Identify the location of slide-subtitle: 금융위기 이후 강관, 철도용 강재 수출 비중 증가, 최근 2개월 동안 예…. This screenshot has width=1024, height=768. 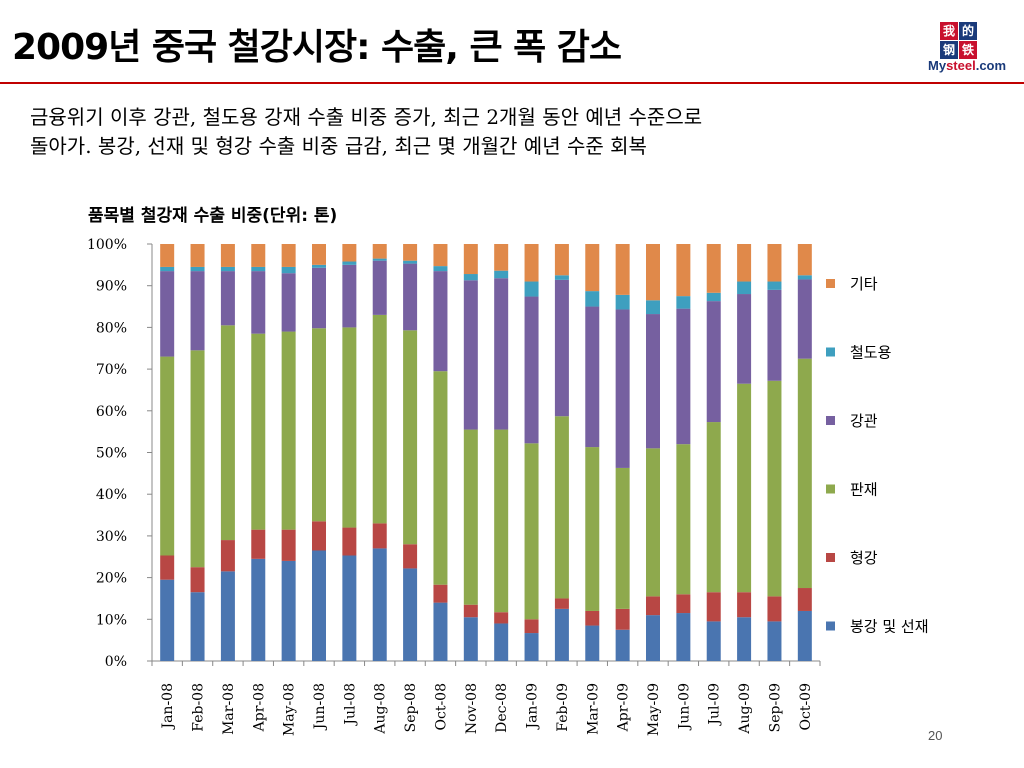
(510, 132).